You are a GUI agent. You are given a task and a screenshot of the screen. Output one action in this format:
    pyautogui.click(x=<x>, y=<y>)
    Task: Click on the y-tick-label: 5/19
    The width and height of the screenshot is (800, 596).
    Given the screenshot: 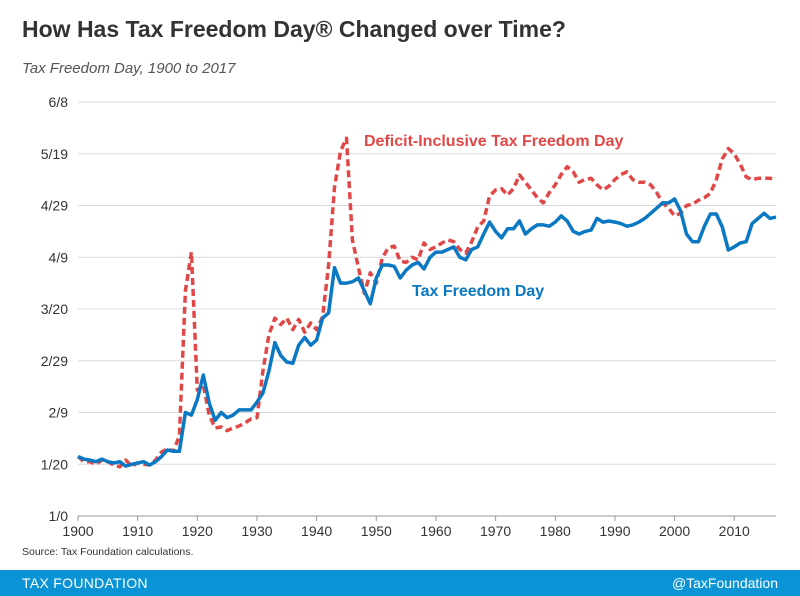 What is the action you would take?
    pyautogui.click(x=54, y=154)
    